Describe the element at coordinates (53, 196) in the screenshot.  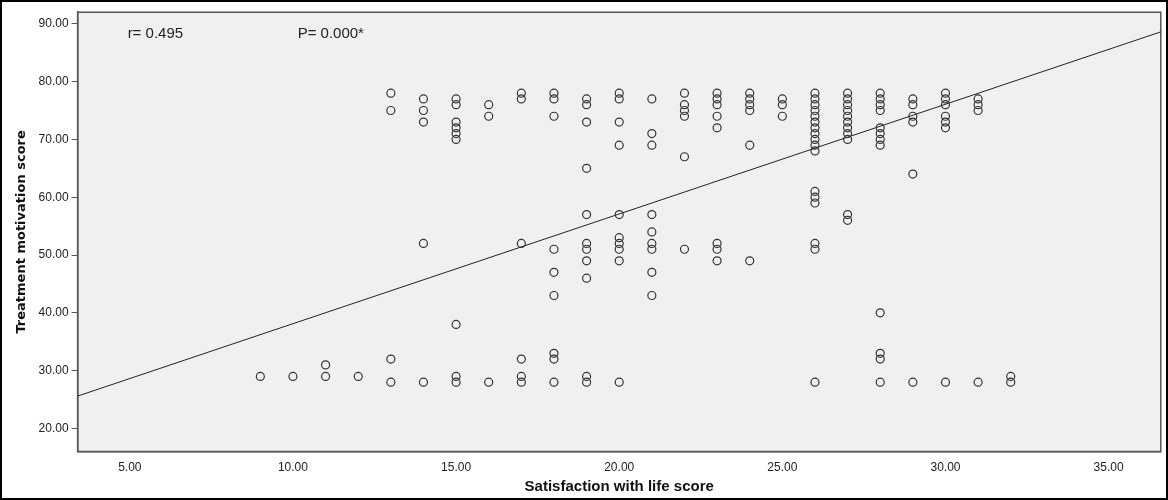
I see `y-tick-label: 60.00` at that location.